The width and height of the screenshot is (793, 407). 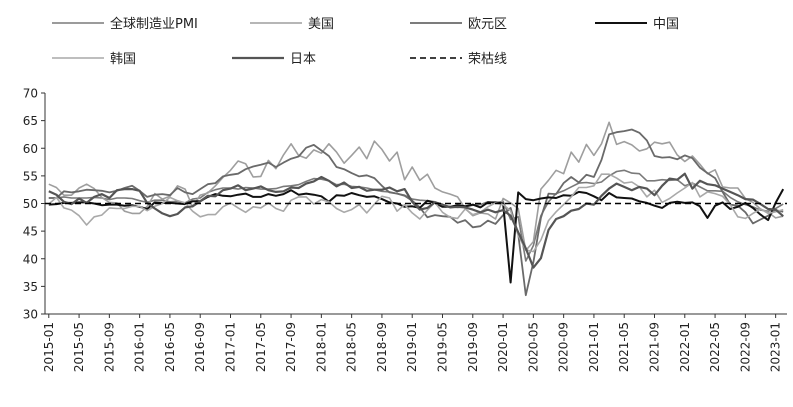 I want to click on legend-label: 全球制造业PMI, so click(x=154, y=24).